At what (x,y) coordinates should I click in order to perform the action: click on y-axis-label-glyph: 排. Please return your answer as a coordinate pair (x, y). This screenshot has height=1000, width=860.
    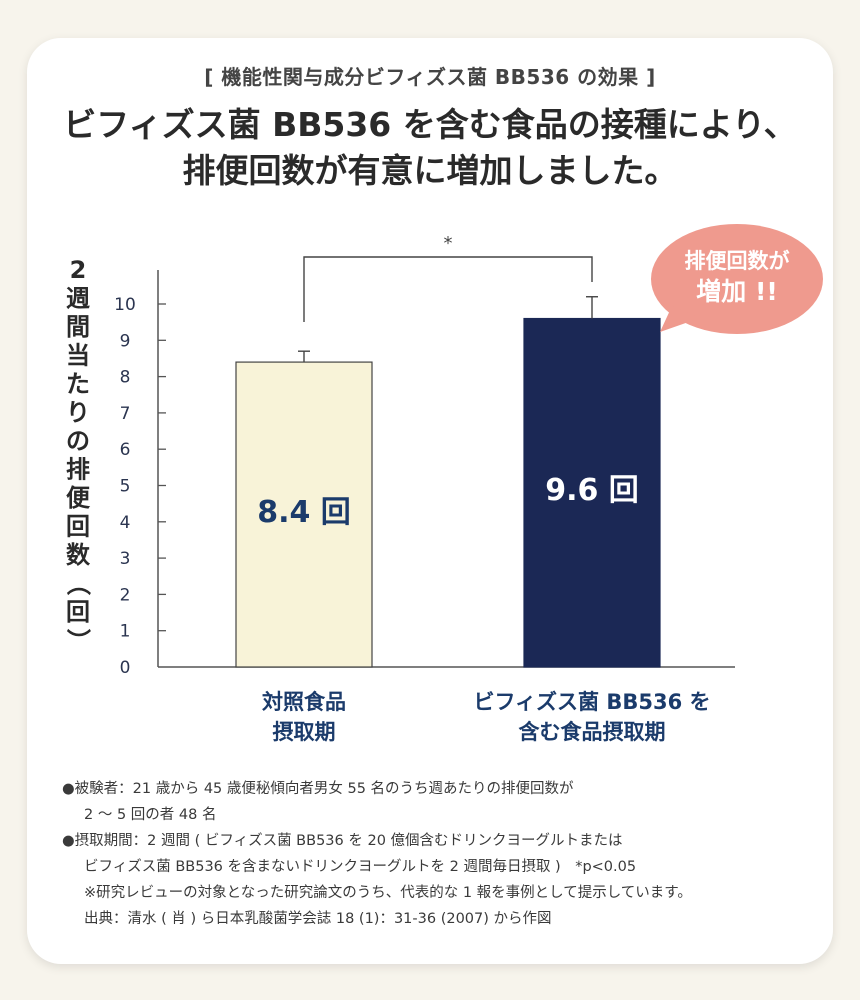
    Looking at the image, I should click on (78, 470).